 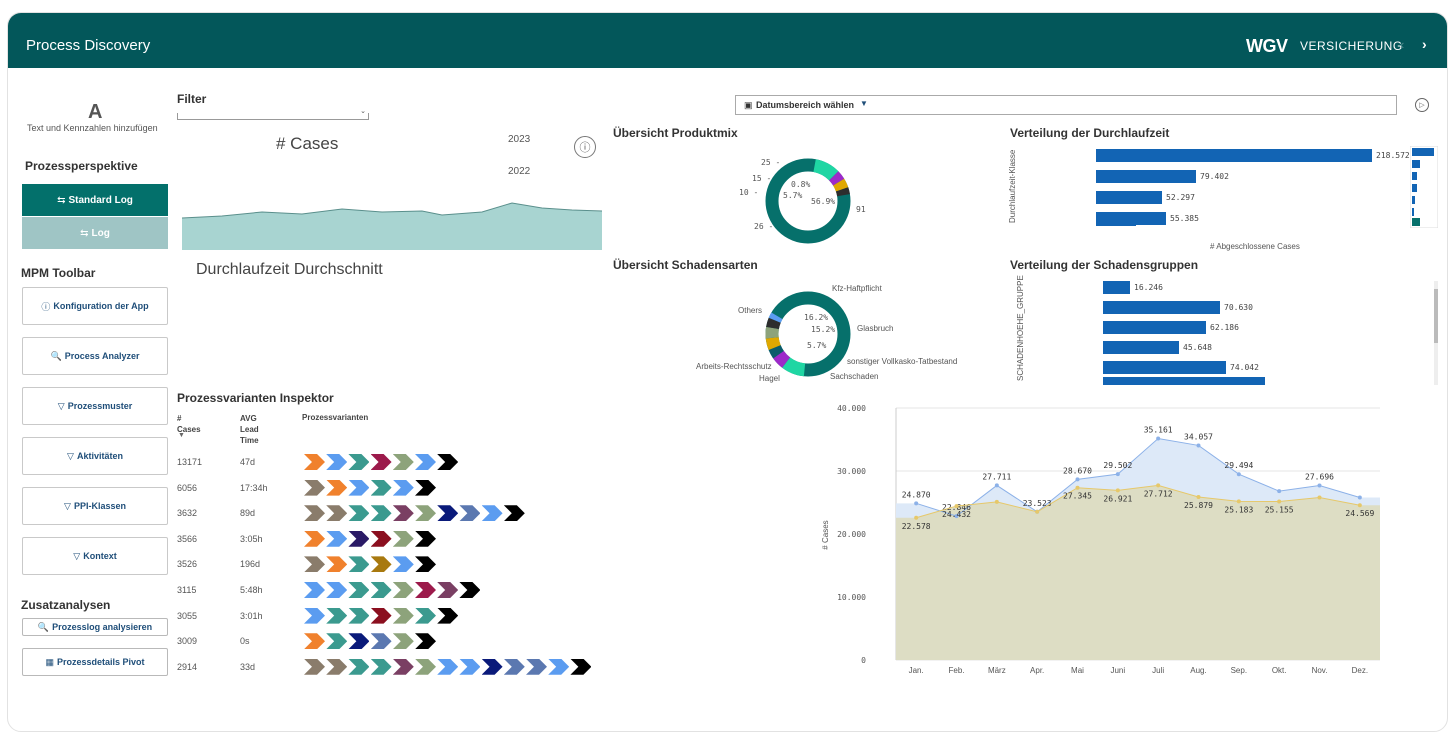 What do you see at coordinates (43, 626) in the screenshot?
I see `search-icon: 🔍` at bounding box center [43, 626].